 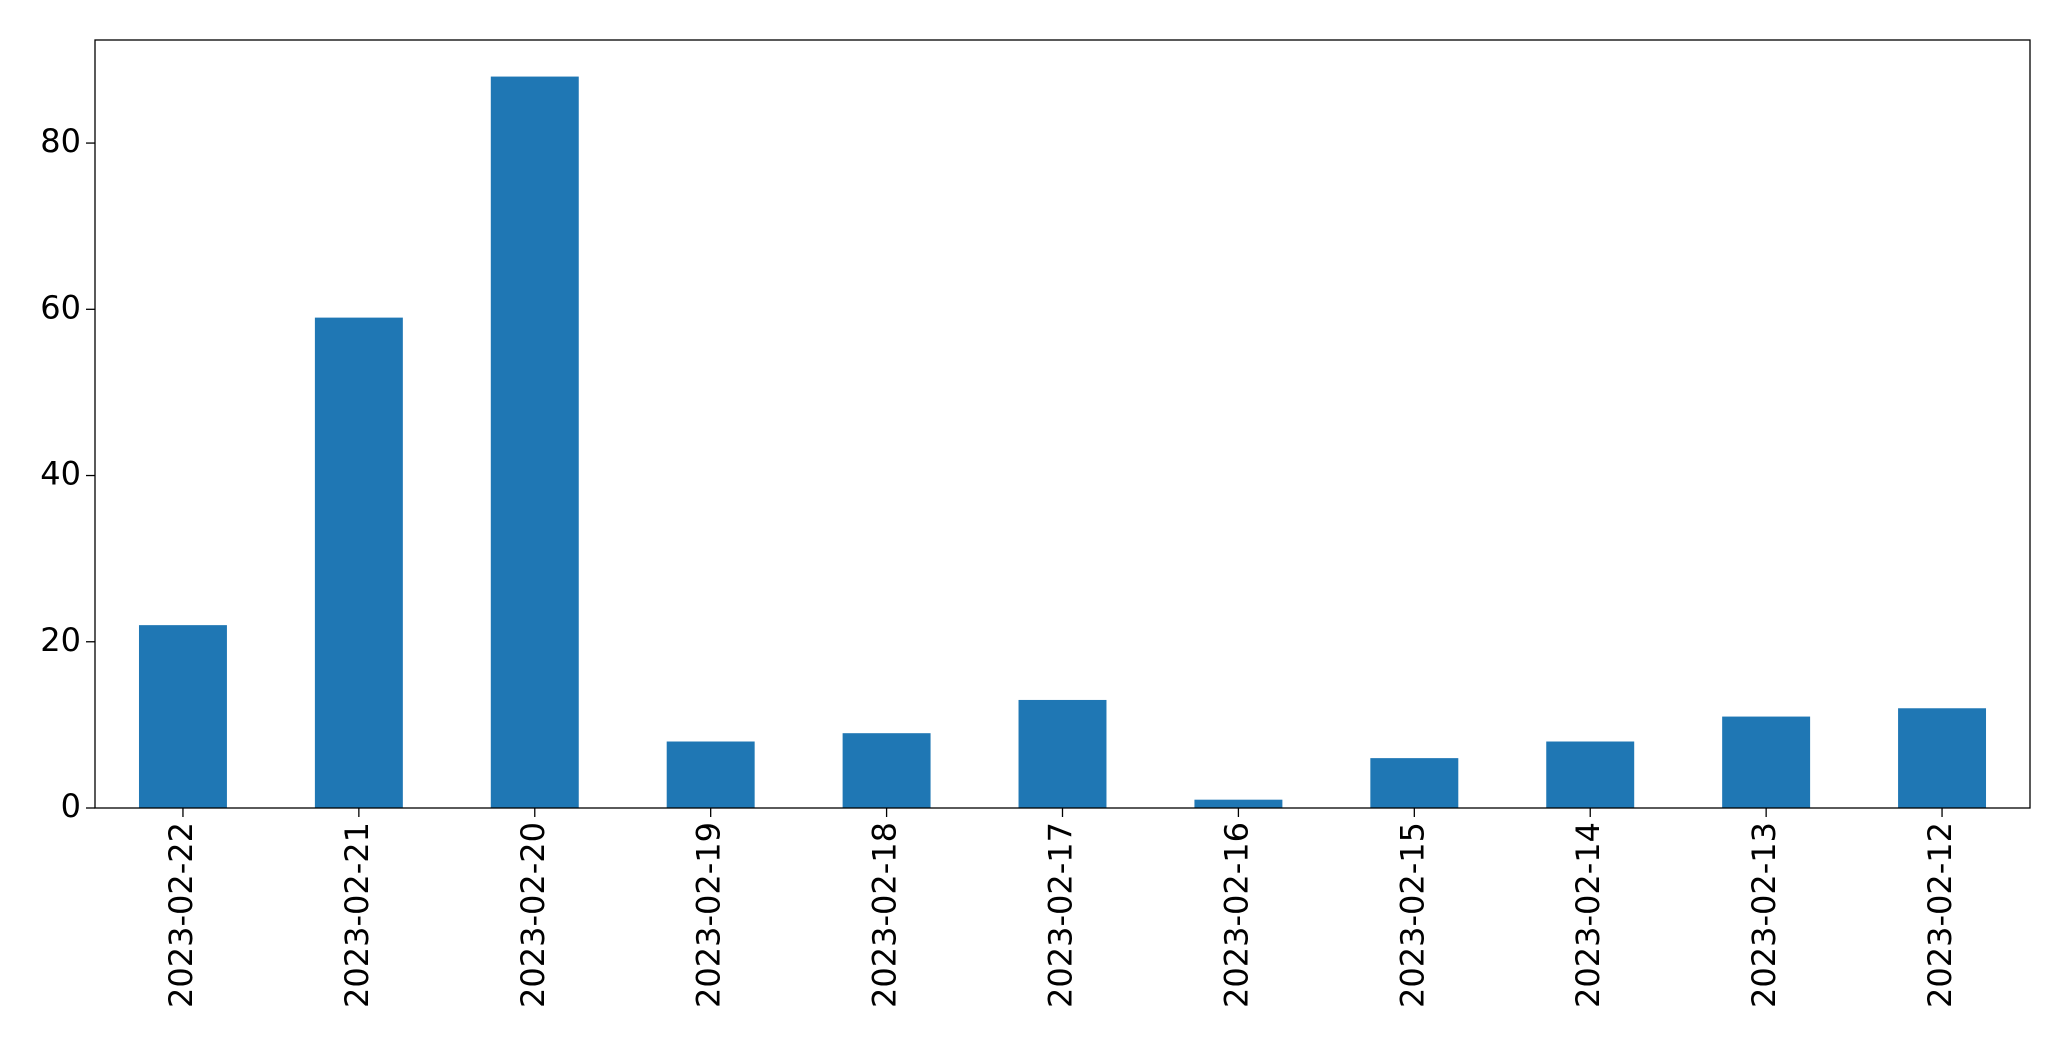 I want to click on x-tick-label: 2023-02-14, so click(x=1588, y=915).